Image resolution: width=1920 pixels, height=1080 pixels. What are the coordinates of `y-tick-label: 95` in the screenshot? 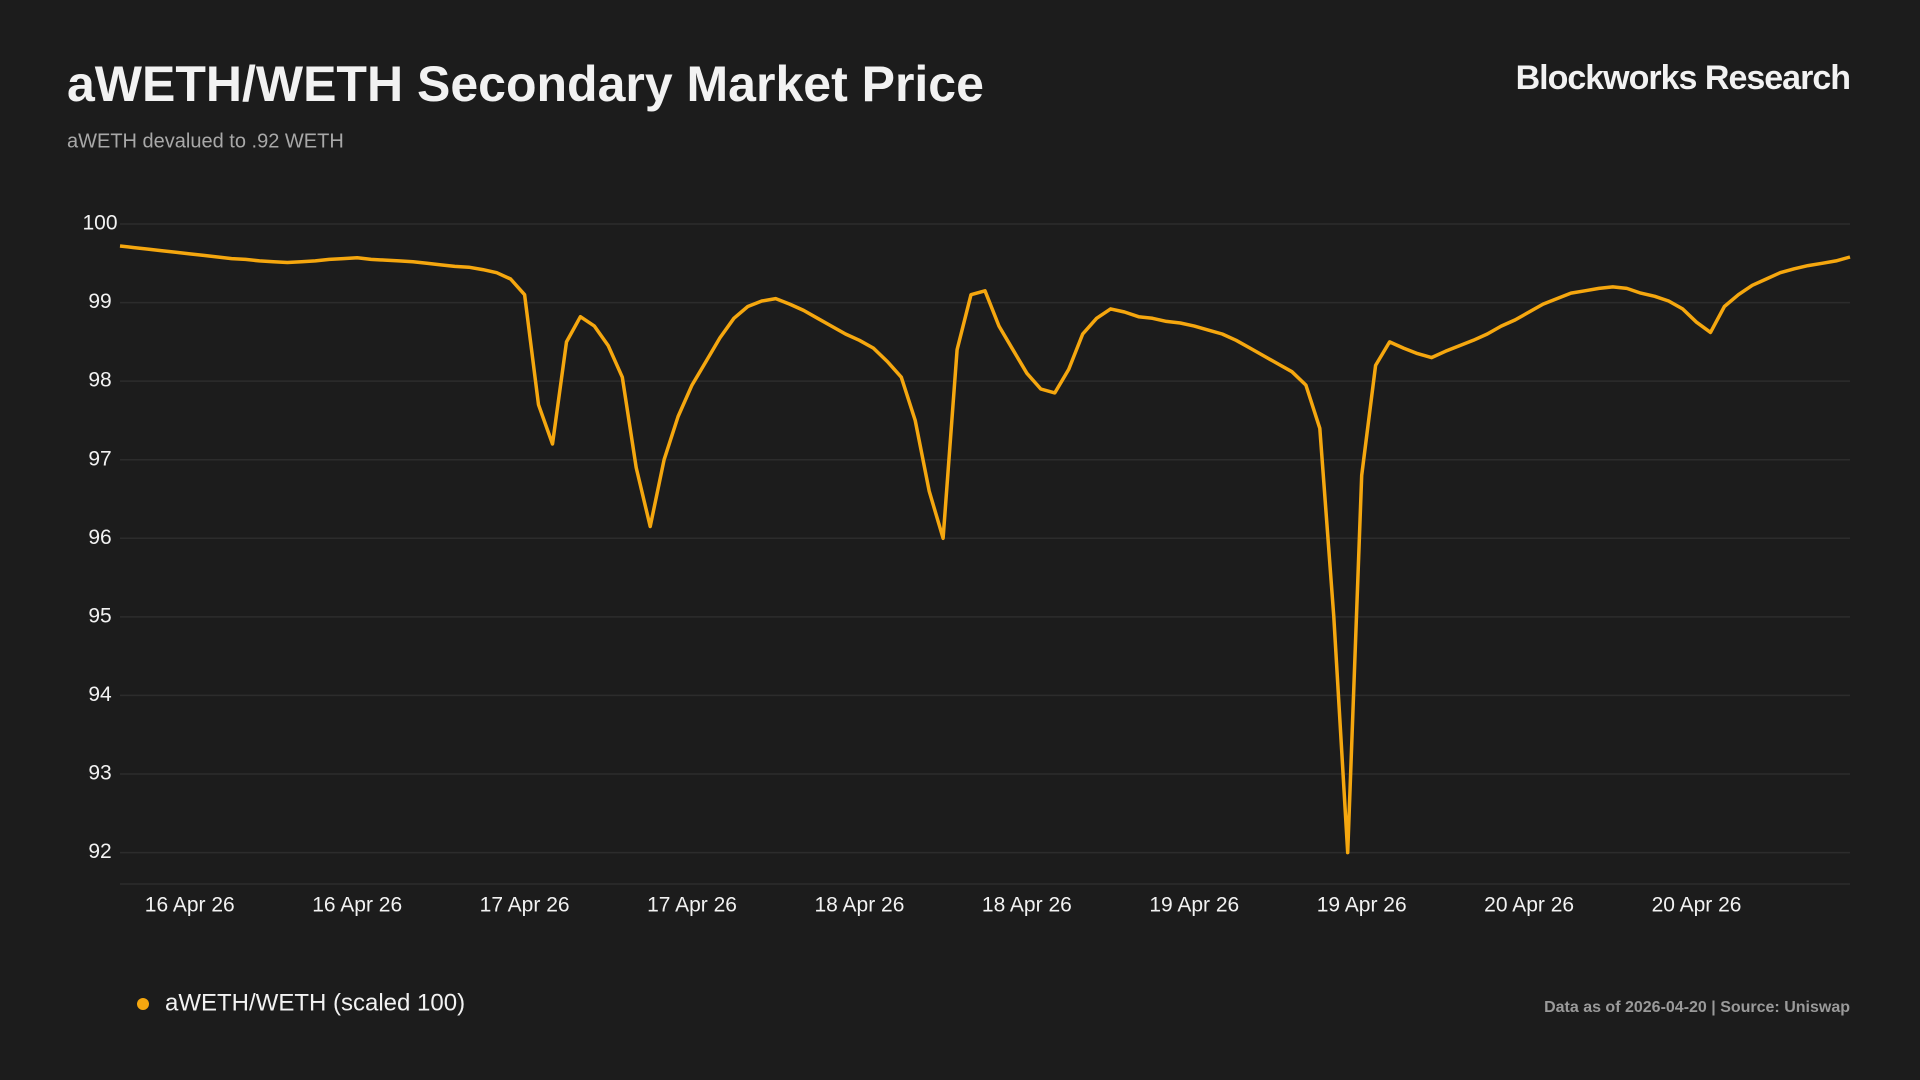 It's located at (99, 615).